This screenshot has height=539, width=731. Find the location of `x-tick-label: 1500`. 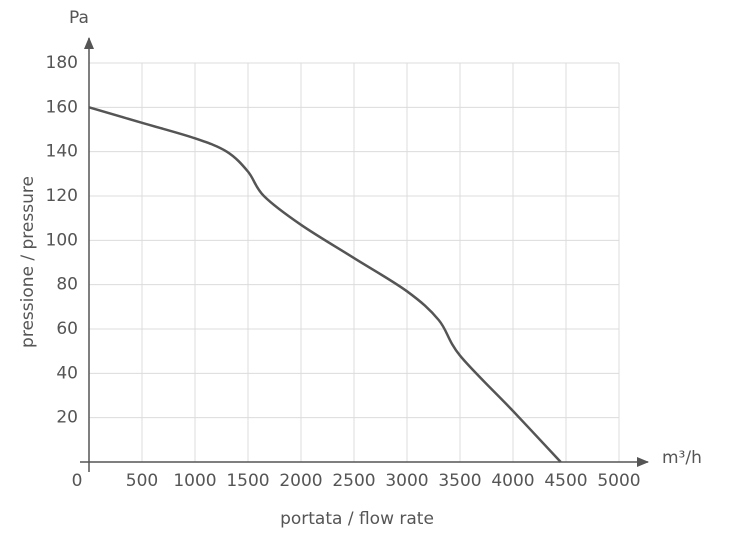

x-tick-label: 1500 is located at coordinates (247, 481).